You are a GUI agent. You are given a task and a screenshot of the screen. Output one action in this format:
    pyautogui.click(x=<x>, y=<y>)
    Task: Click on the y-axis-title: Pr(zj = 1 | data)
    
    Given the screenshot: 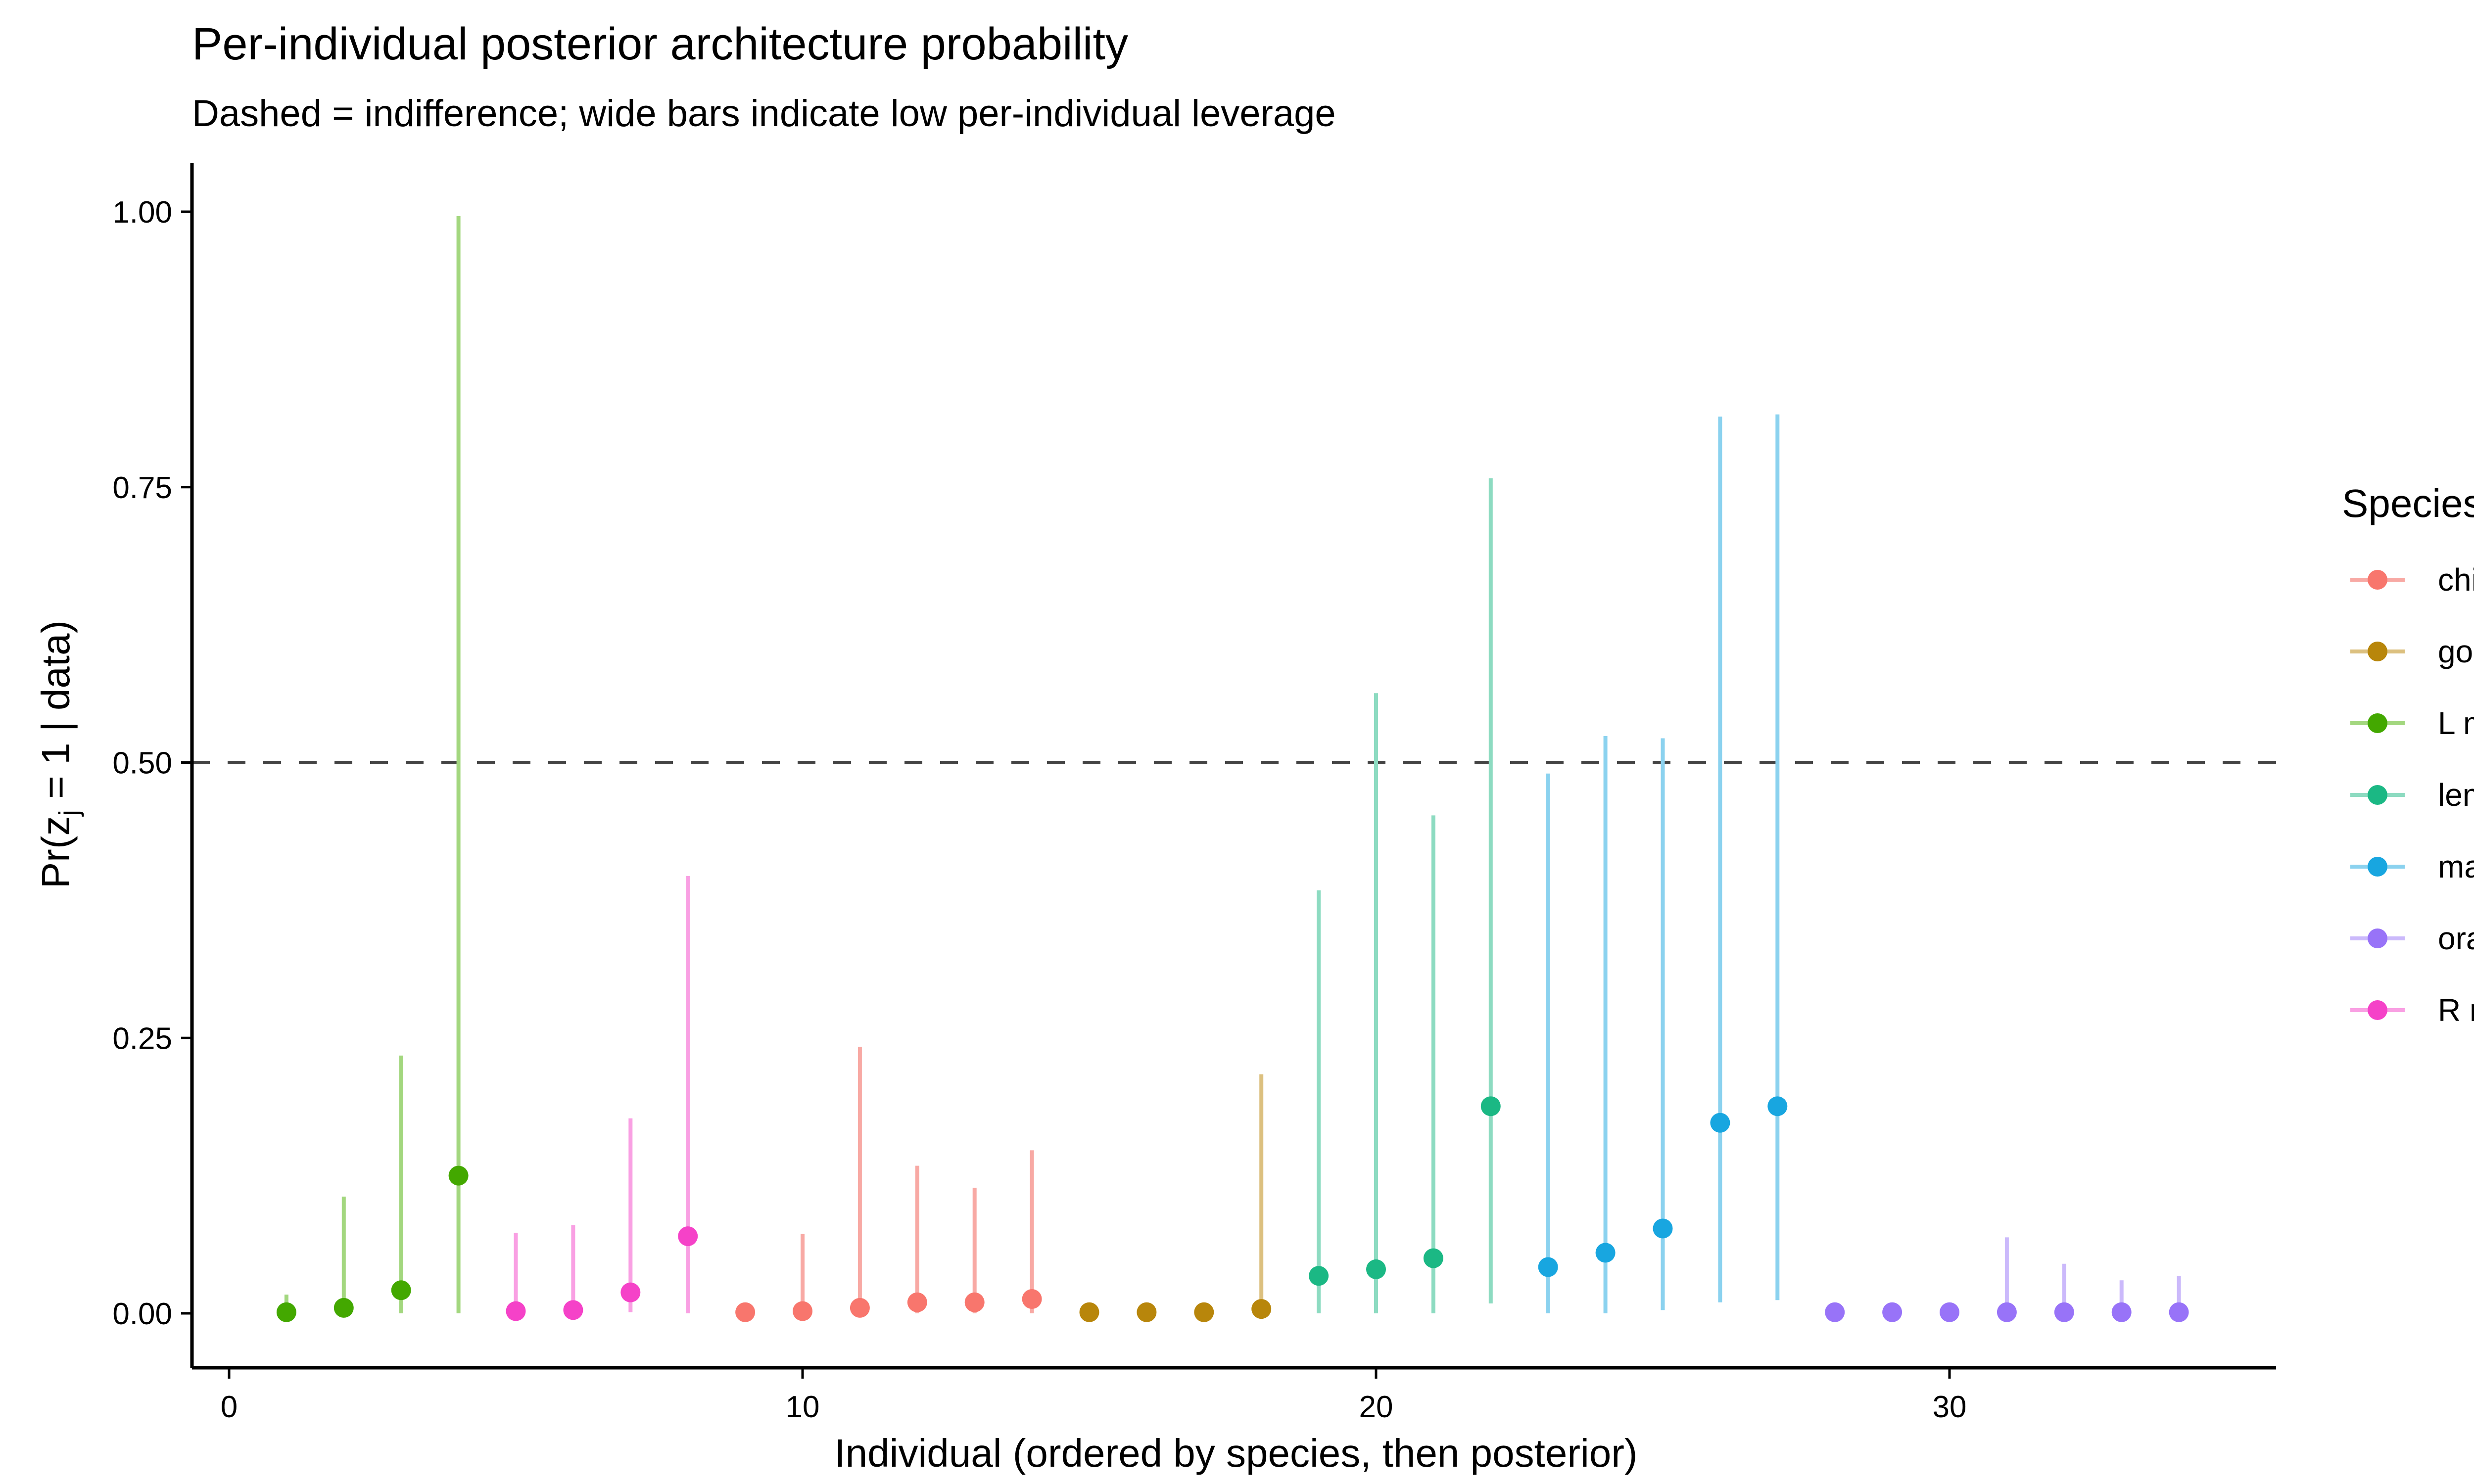 What is the action you would take?
    pyautogui.click(x=59, y=754)
    